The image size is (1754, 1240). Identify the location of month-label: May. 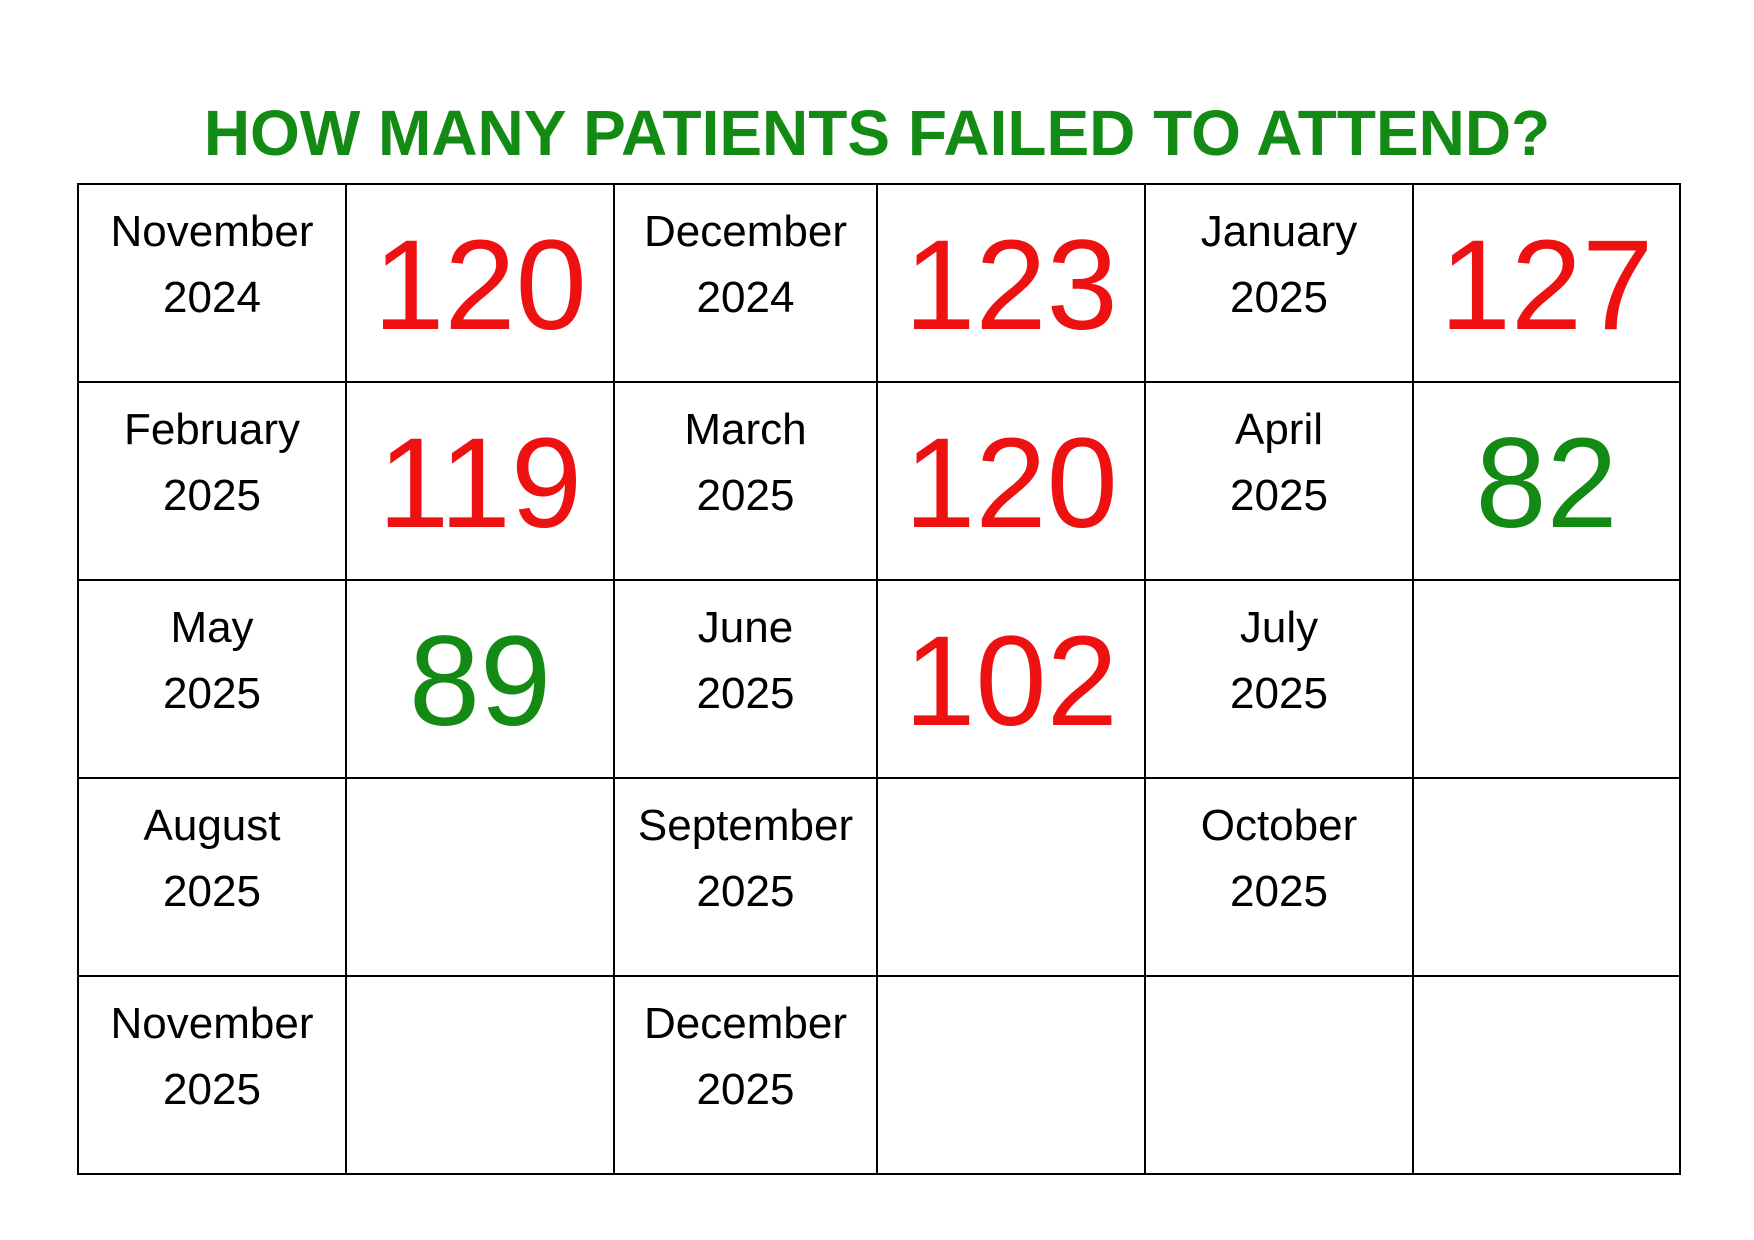
(212, 627).